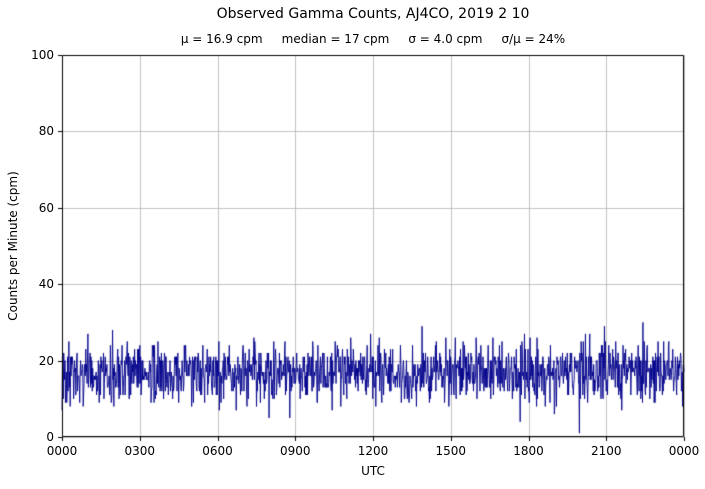 The image size is (705, 489). I want to click on x-tick-label: 1500, so click(451, 451).